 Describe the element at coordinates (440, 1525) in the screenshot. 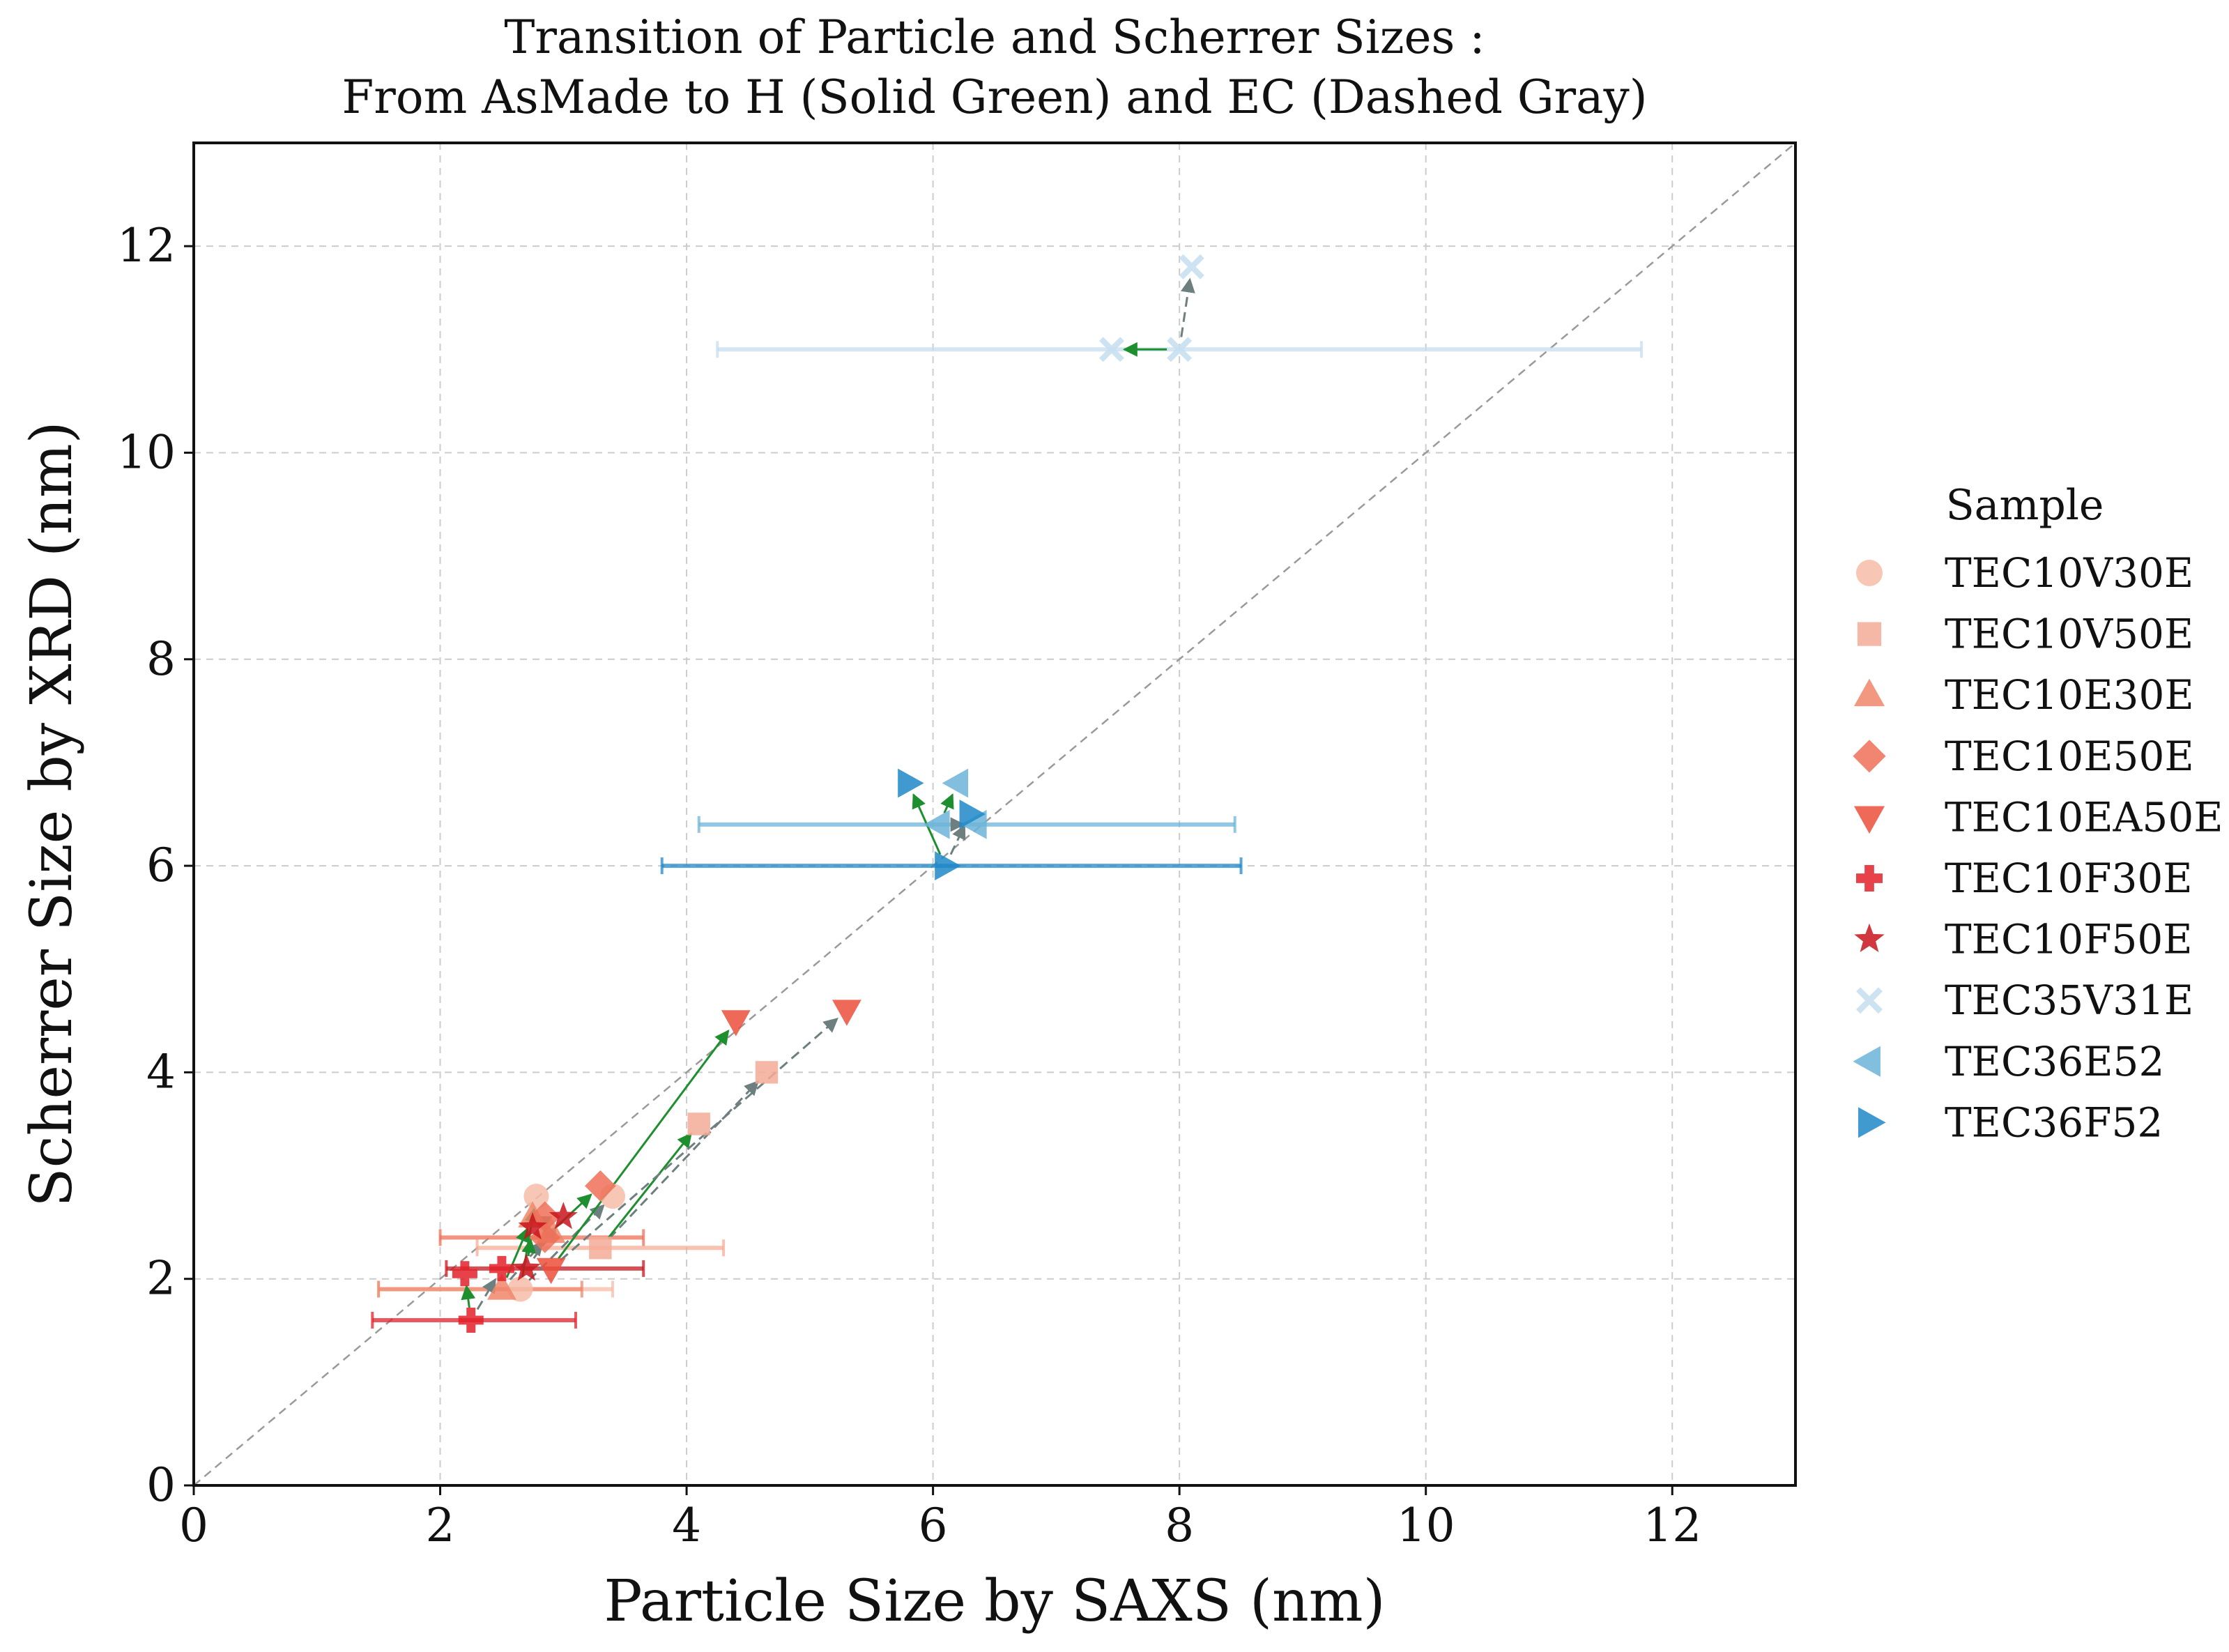

I see `x-tick-label: 2` at that location.